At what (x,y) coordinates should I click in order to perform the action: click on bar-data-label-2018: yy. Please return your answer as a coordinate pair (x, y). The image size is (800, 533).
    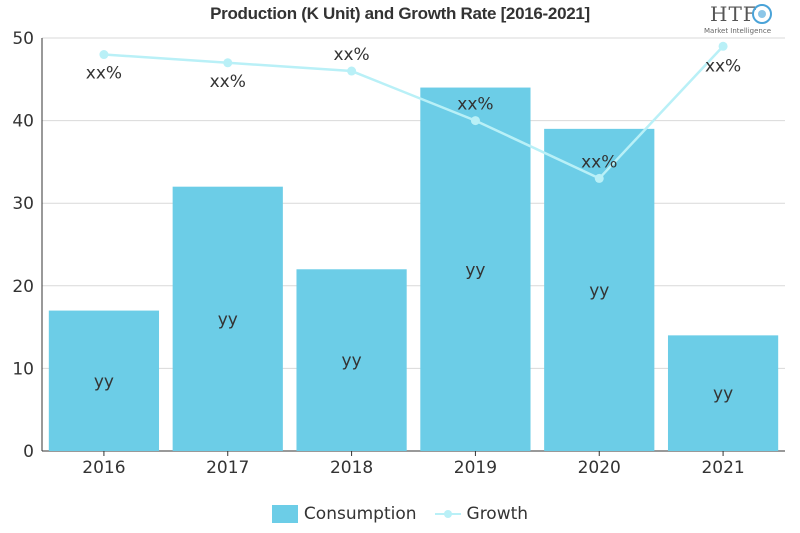
    Looking at the image, I should click on (352, 361).